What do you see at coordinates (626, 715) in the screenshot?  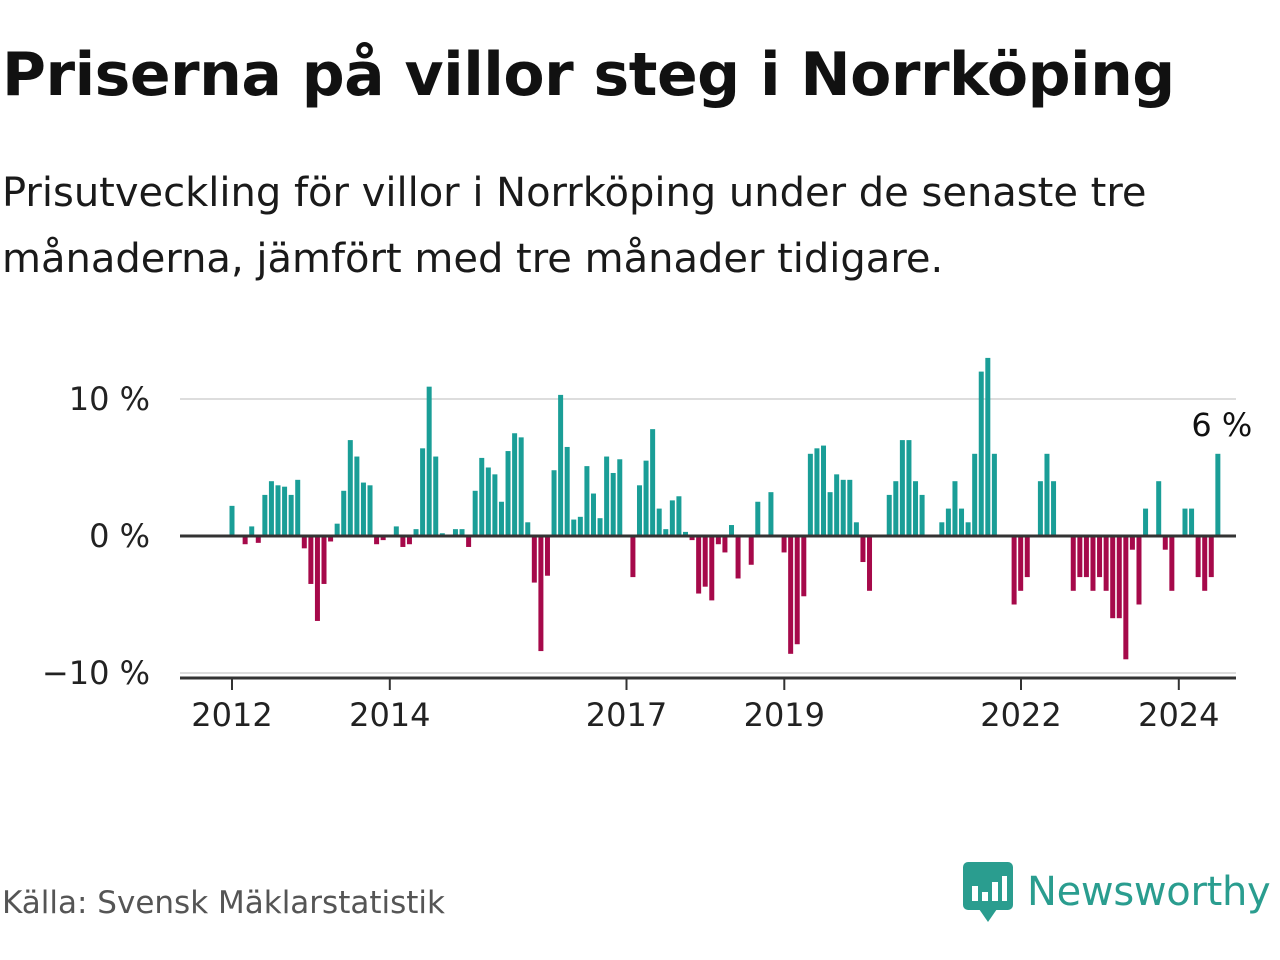 I see `x-tick-label: 2017` at bounding box center [626, 715].